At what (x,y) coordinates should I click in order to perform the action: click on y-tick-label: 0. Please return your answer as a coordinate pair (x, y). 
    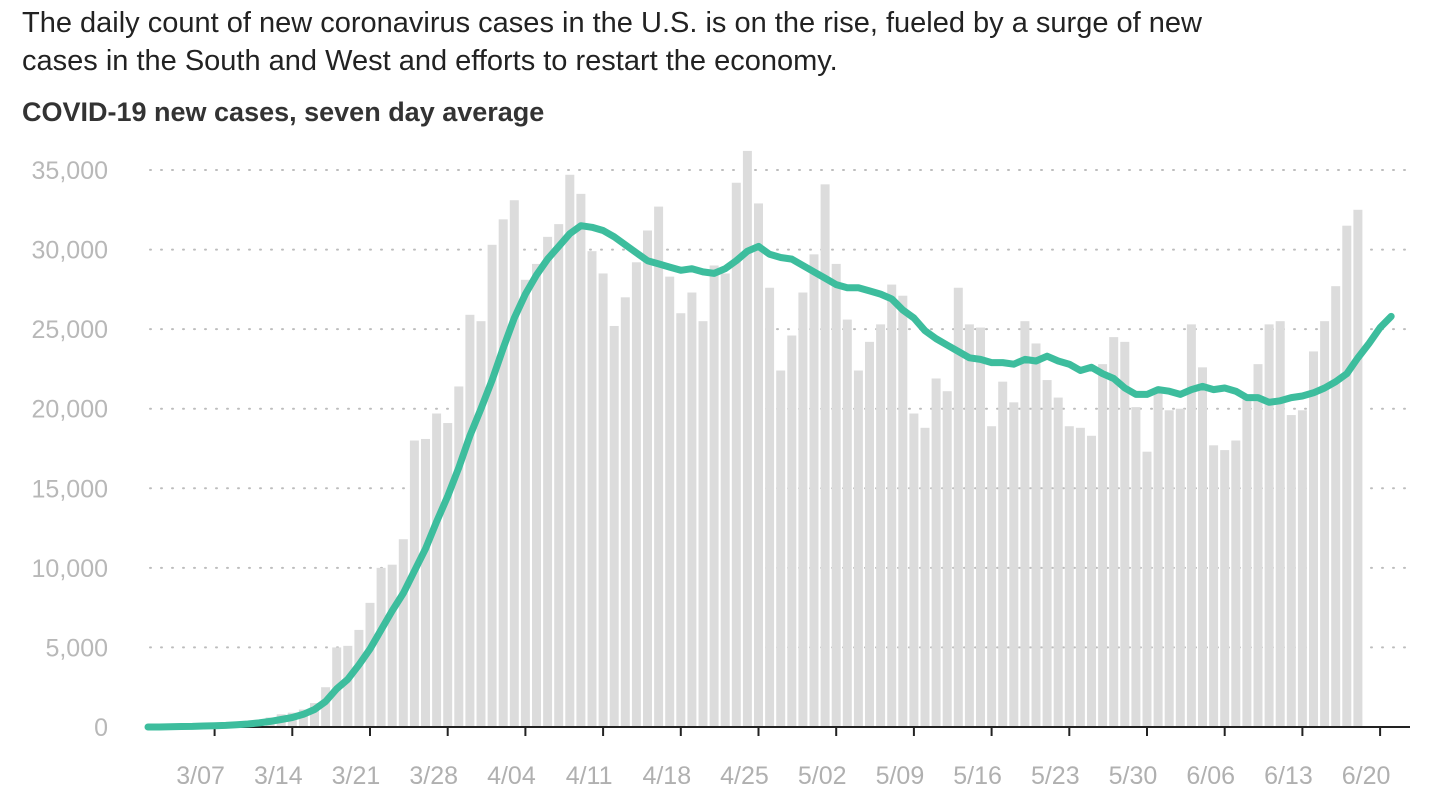
    Looking at the image, I should click on (101, 728).